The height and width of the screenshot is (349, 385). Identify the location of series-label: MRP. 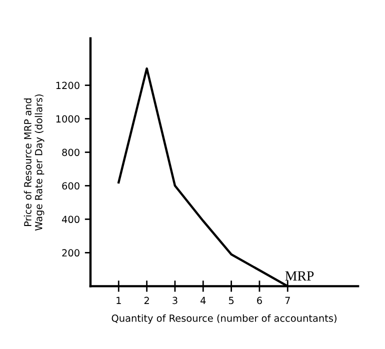
(299, 275).